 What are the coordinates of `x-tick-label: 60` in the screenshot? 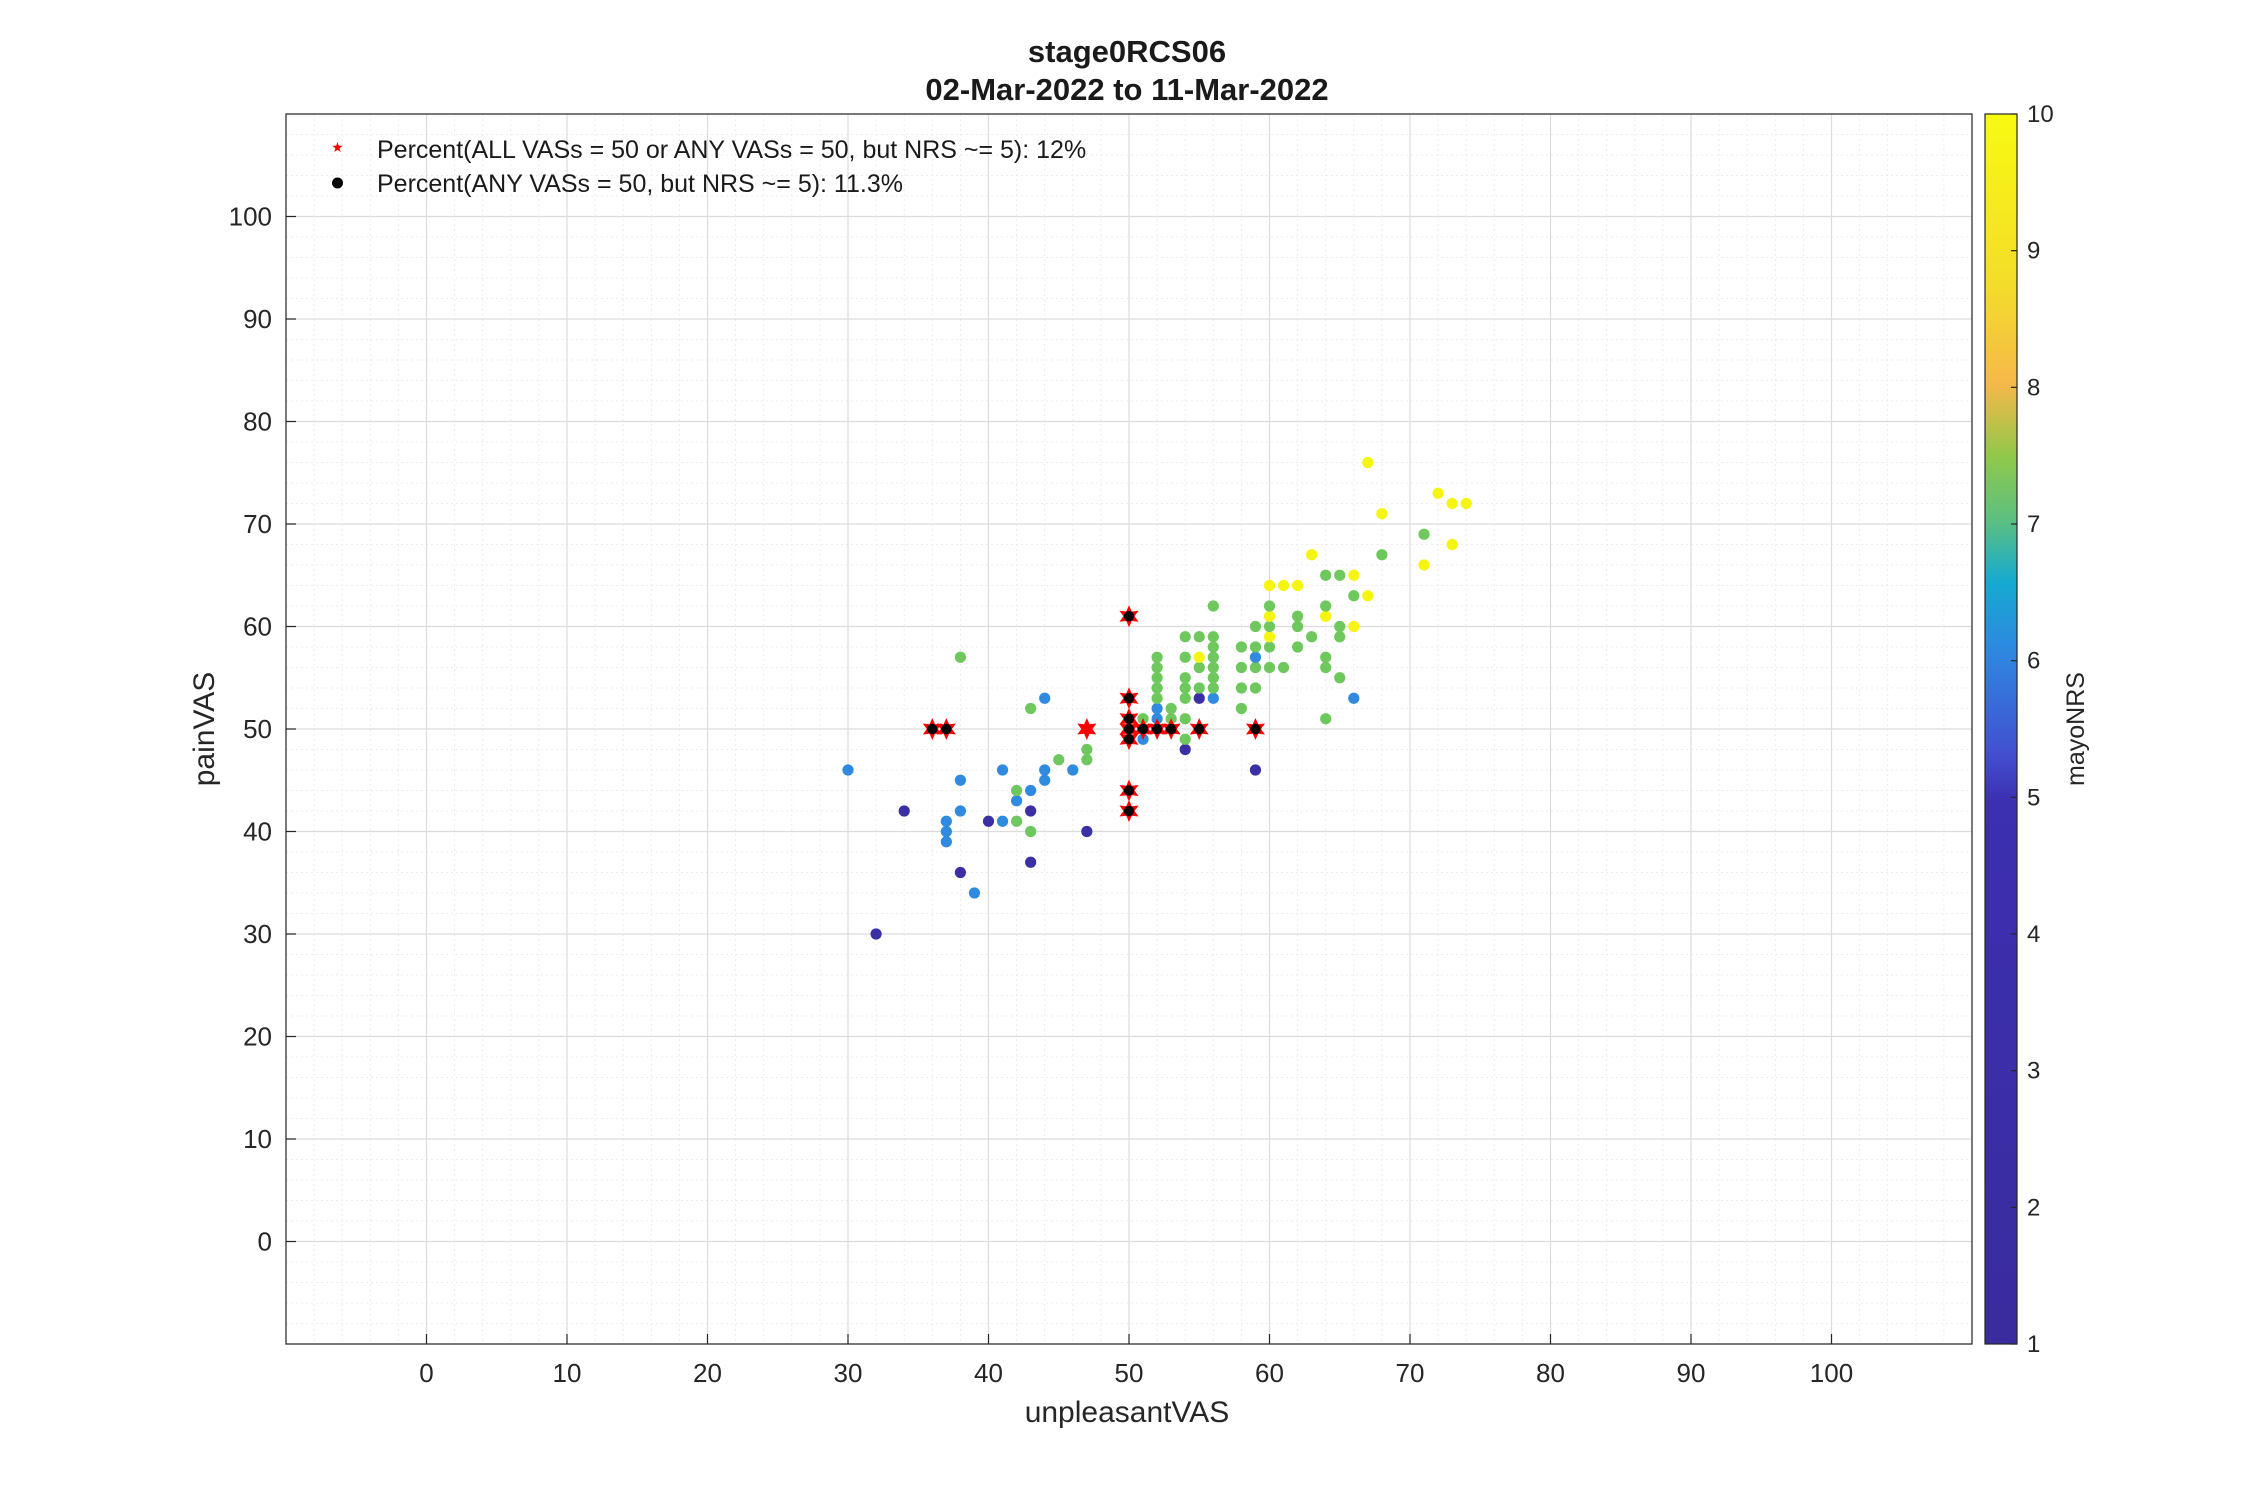 It's located at (1269, 1373).